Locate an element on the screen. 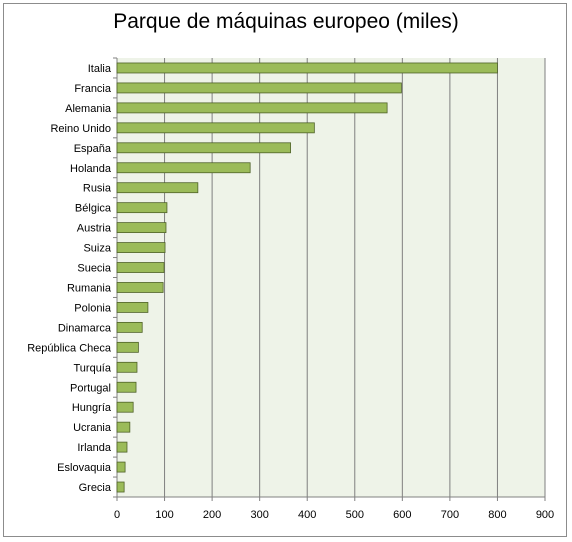  bar-irlanda is located at coordinates (122, 447).